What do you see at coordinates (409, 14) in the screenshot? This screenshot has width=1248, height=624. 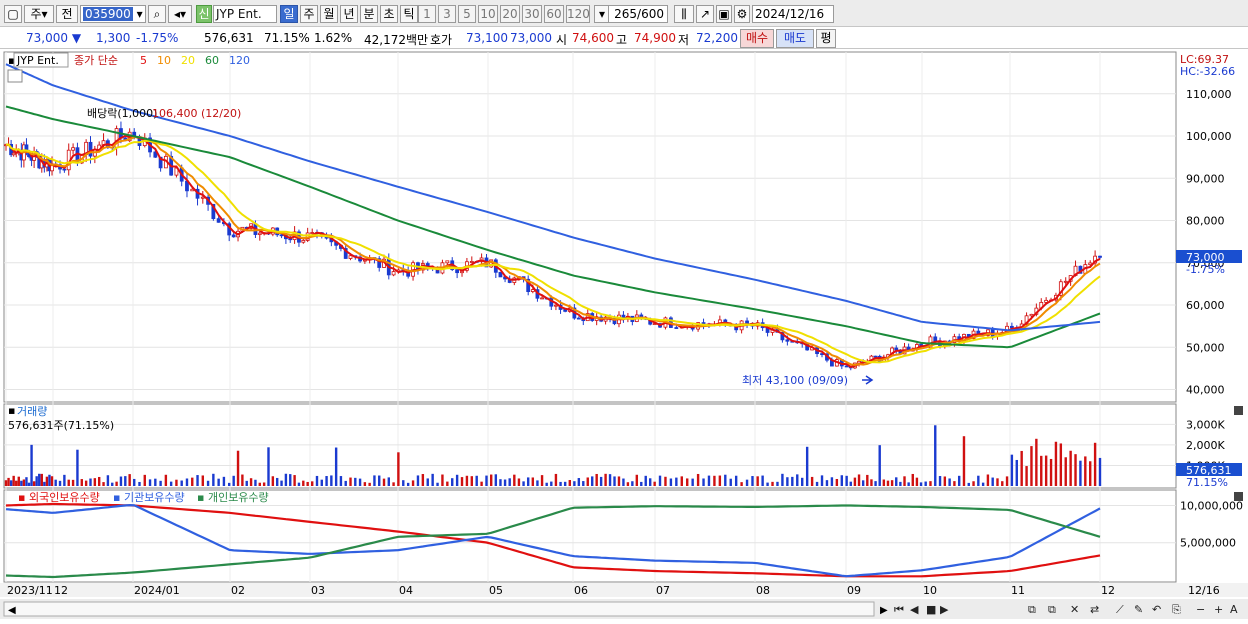 I see `period-6: 틱` at bounding box center [409, 14].